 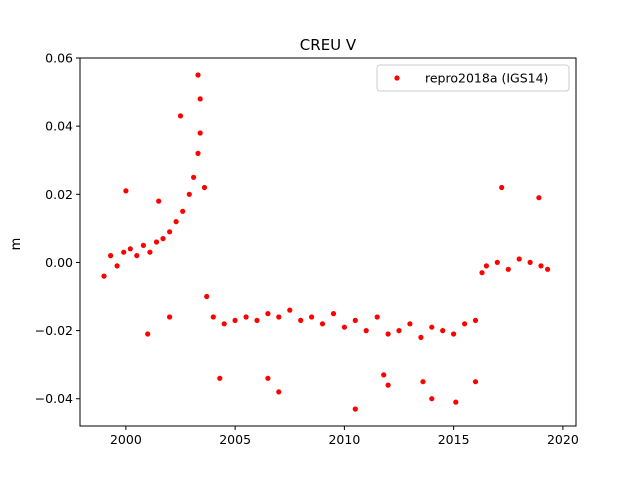 What do you see at coordinates (16, 244) in the screenshot?
I see `y-axis-label: m` at bounding box center [16, 244].